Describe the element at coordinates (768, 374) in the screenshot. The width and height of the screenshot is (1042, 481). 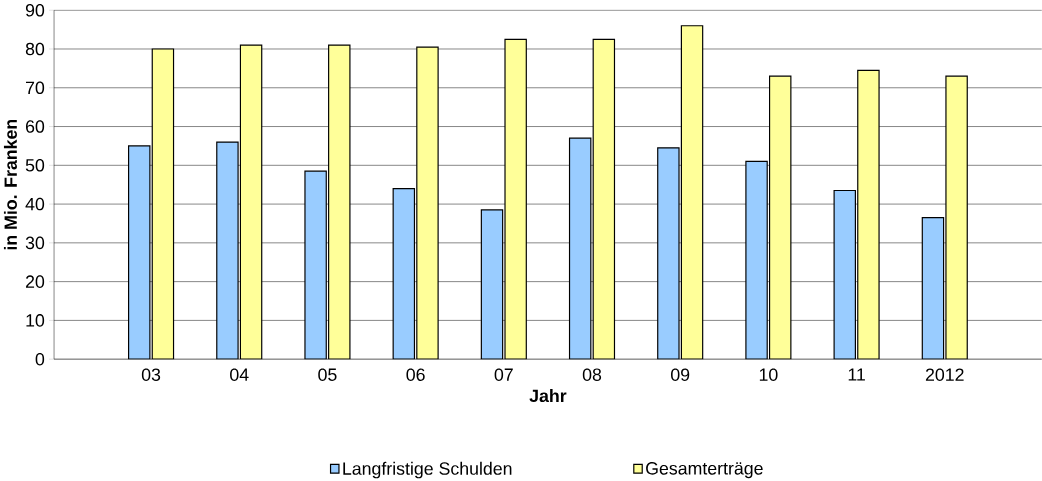
I see `x-tick-label: 10` at that location.